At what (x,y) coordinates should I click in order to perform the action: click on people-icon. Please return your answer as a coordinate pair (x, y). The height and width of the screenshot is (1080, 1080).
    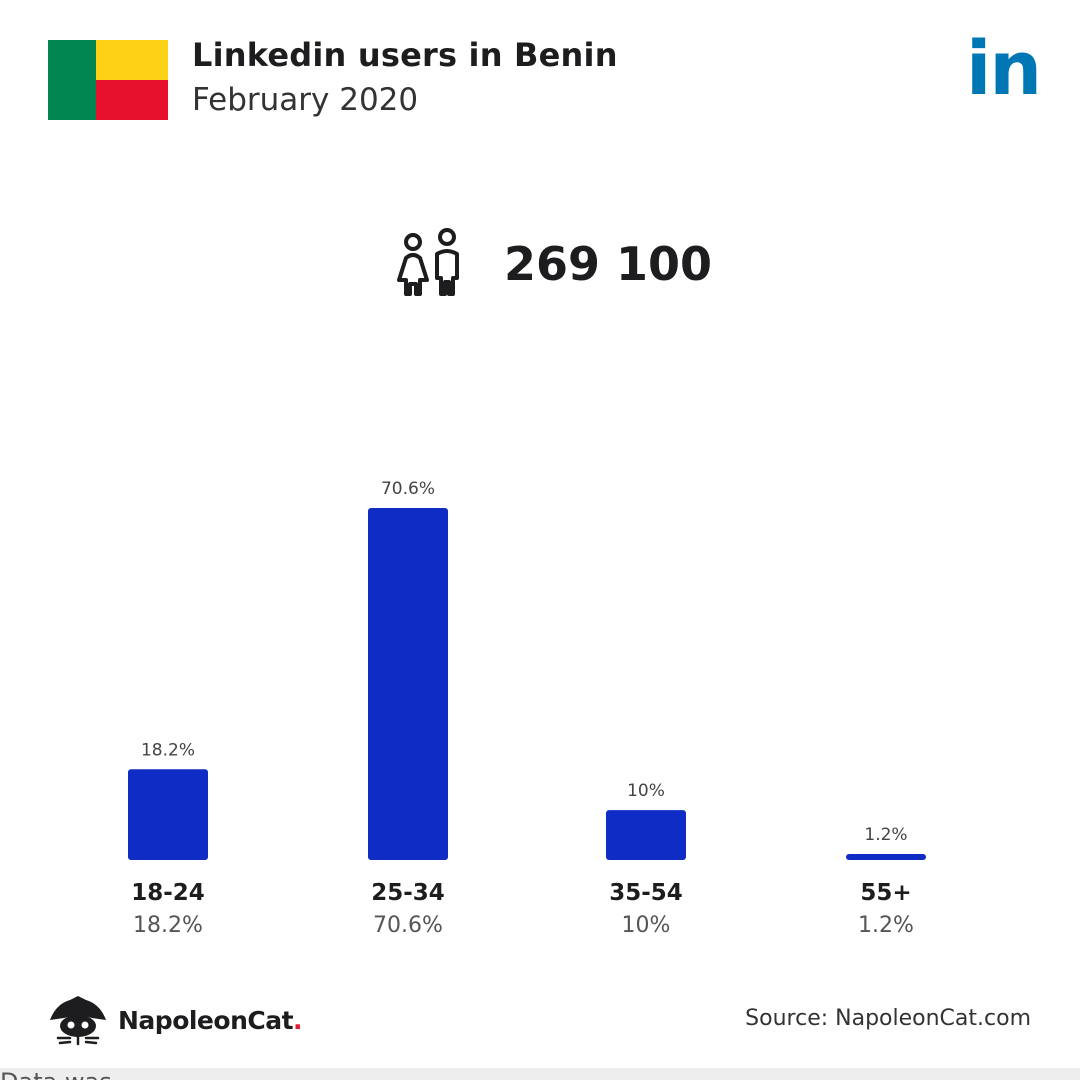
    Looking at the image, I should click on (428, 262).